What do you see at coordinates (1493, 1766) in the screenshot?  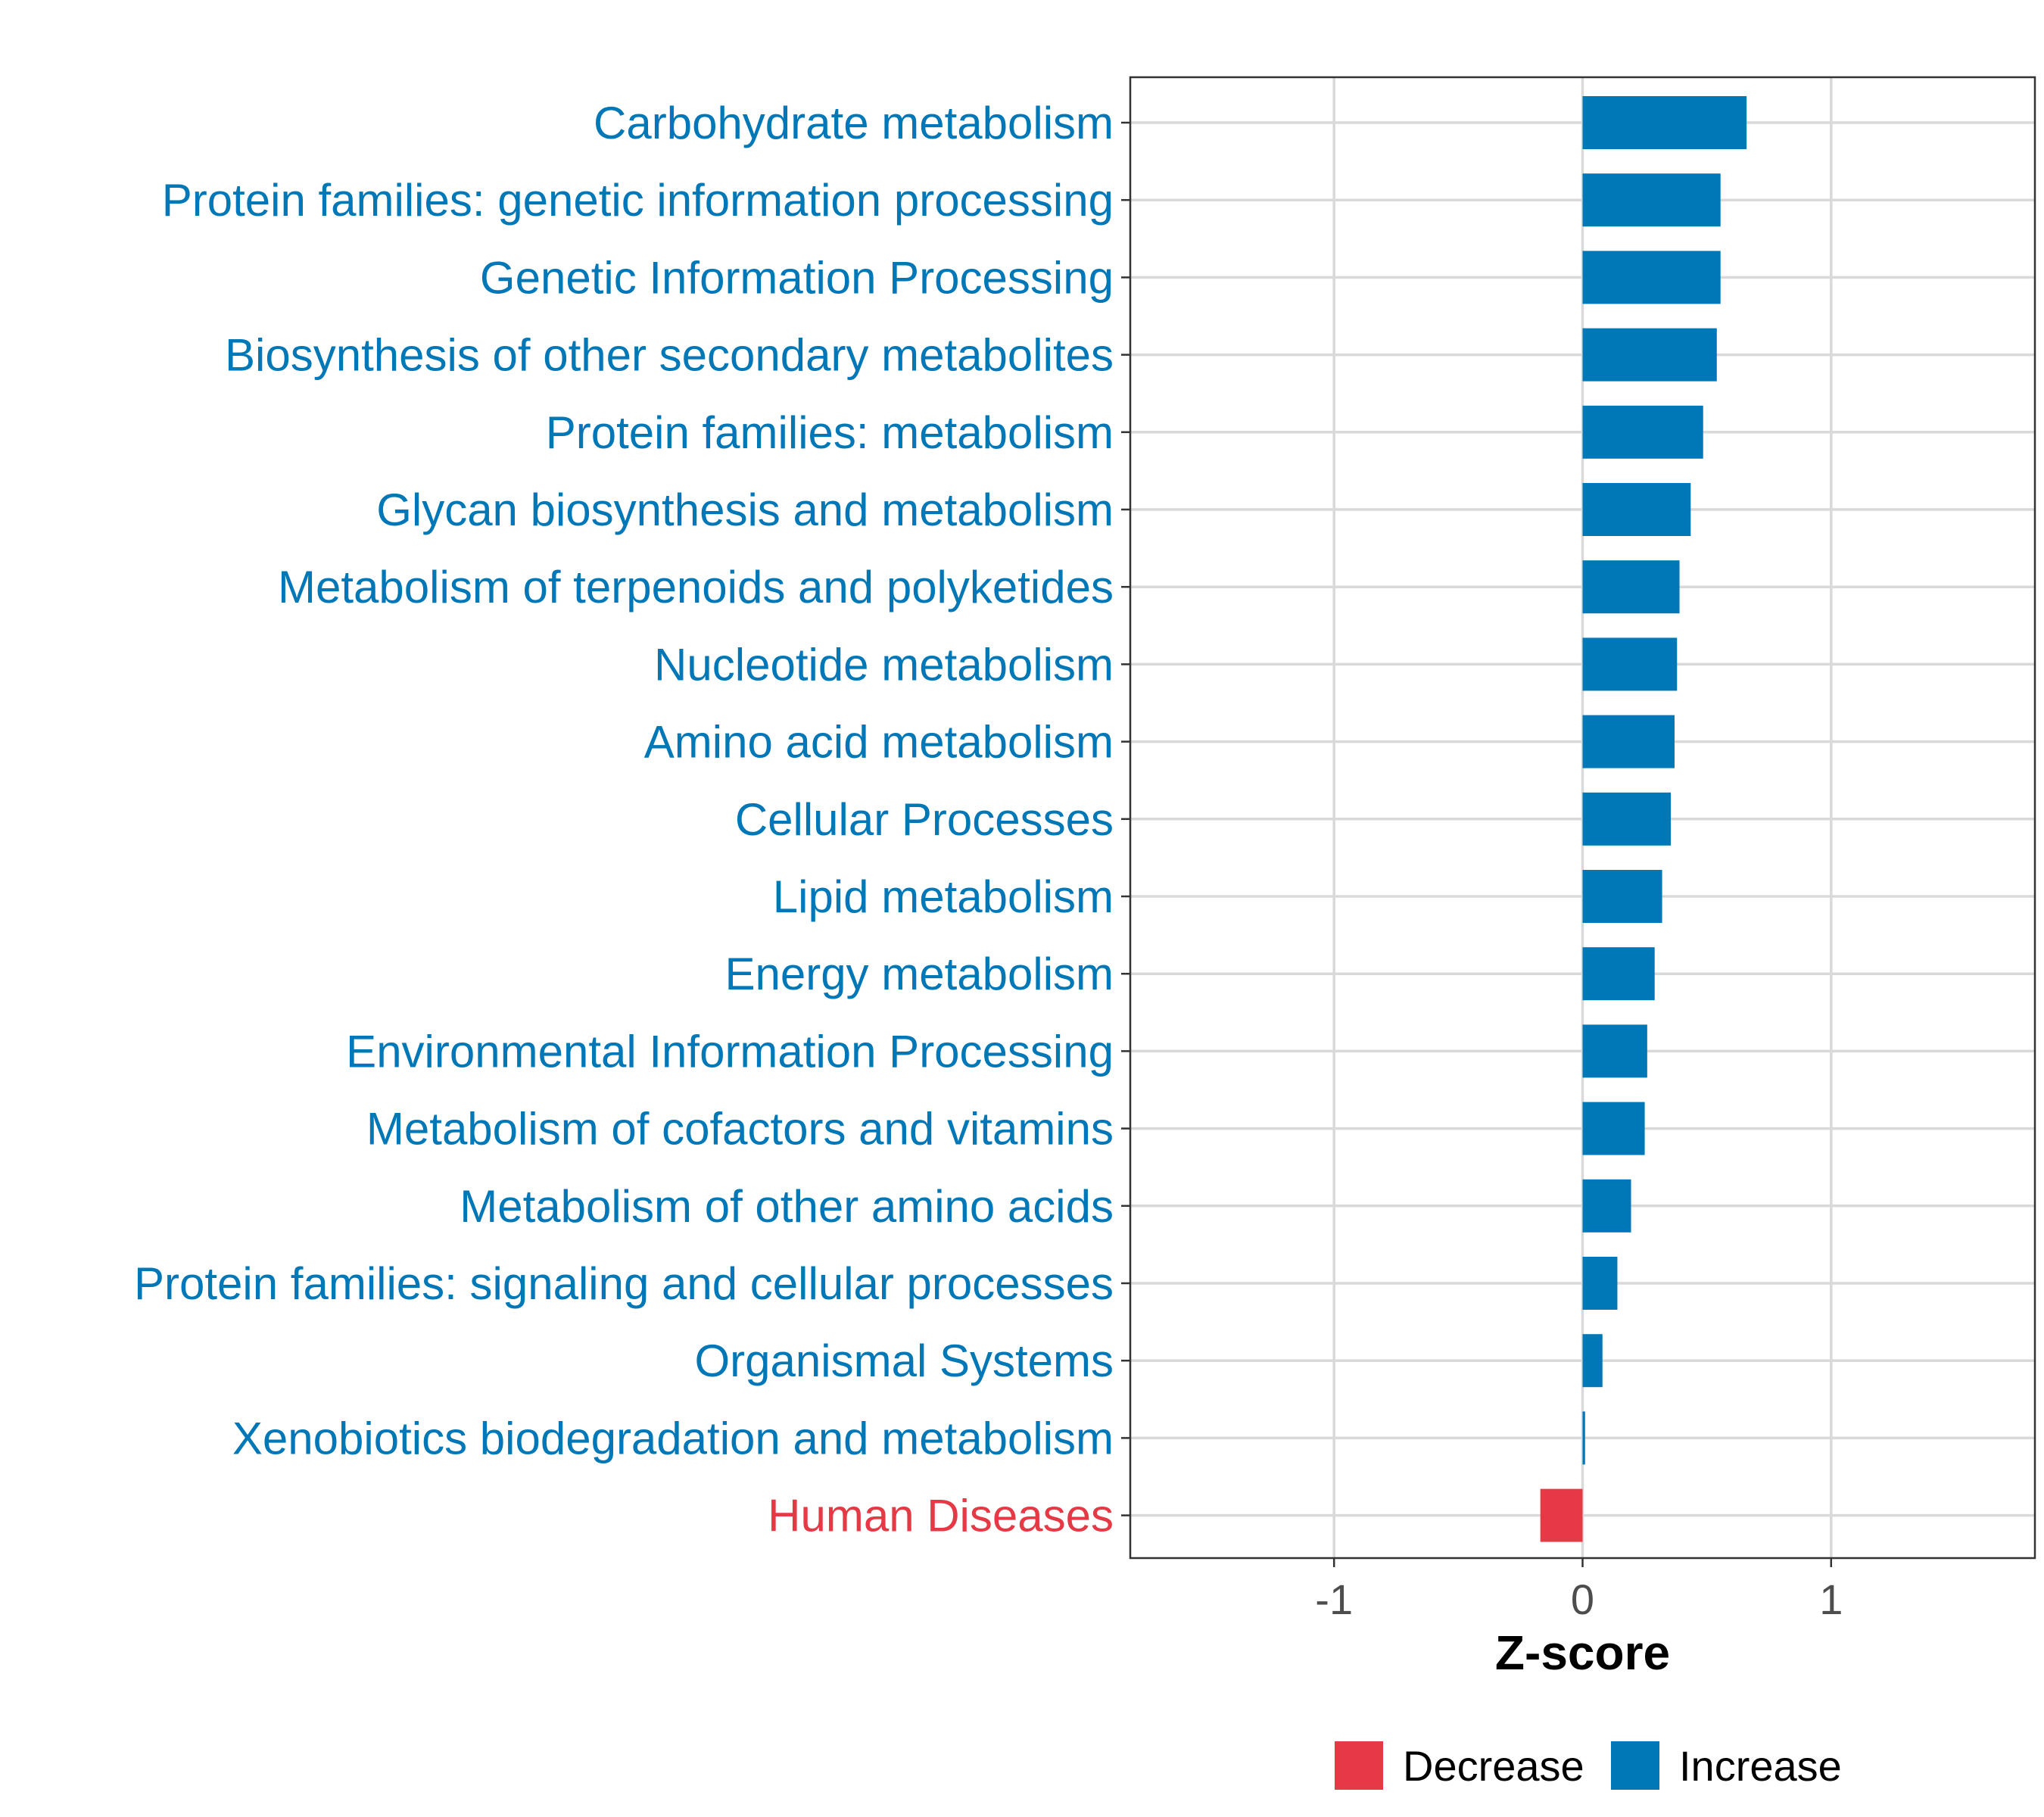 I see `legend-label-decrease: Decrease` at bounding box center [1493, 1766].